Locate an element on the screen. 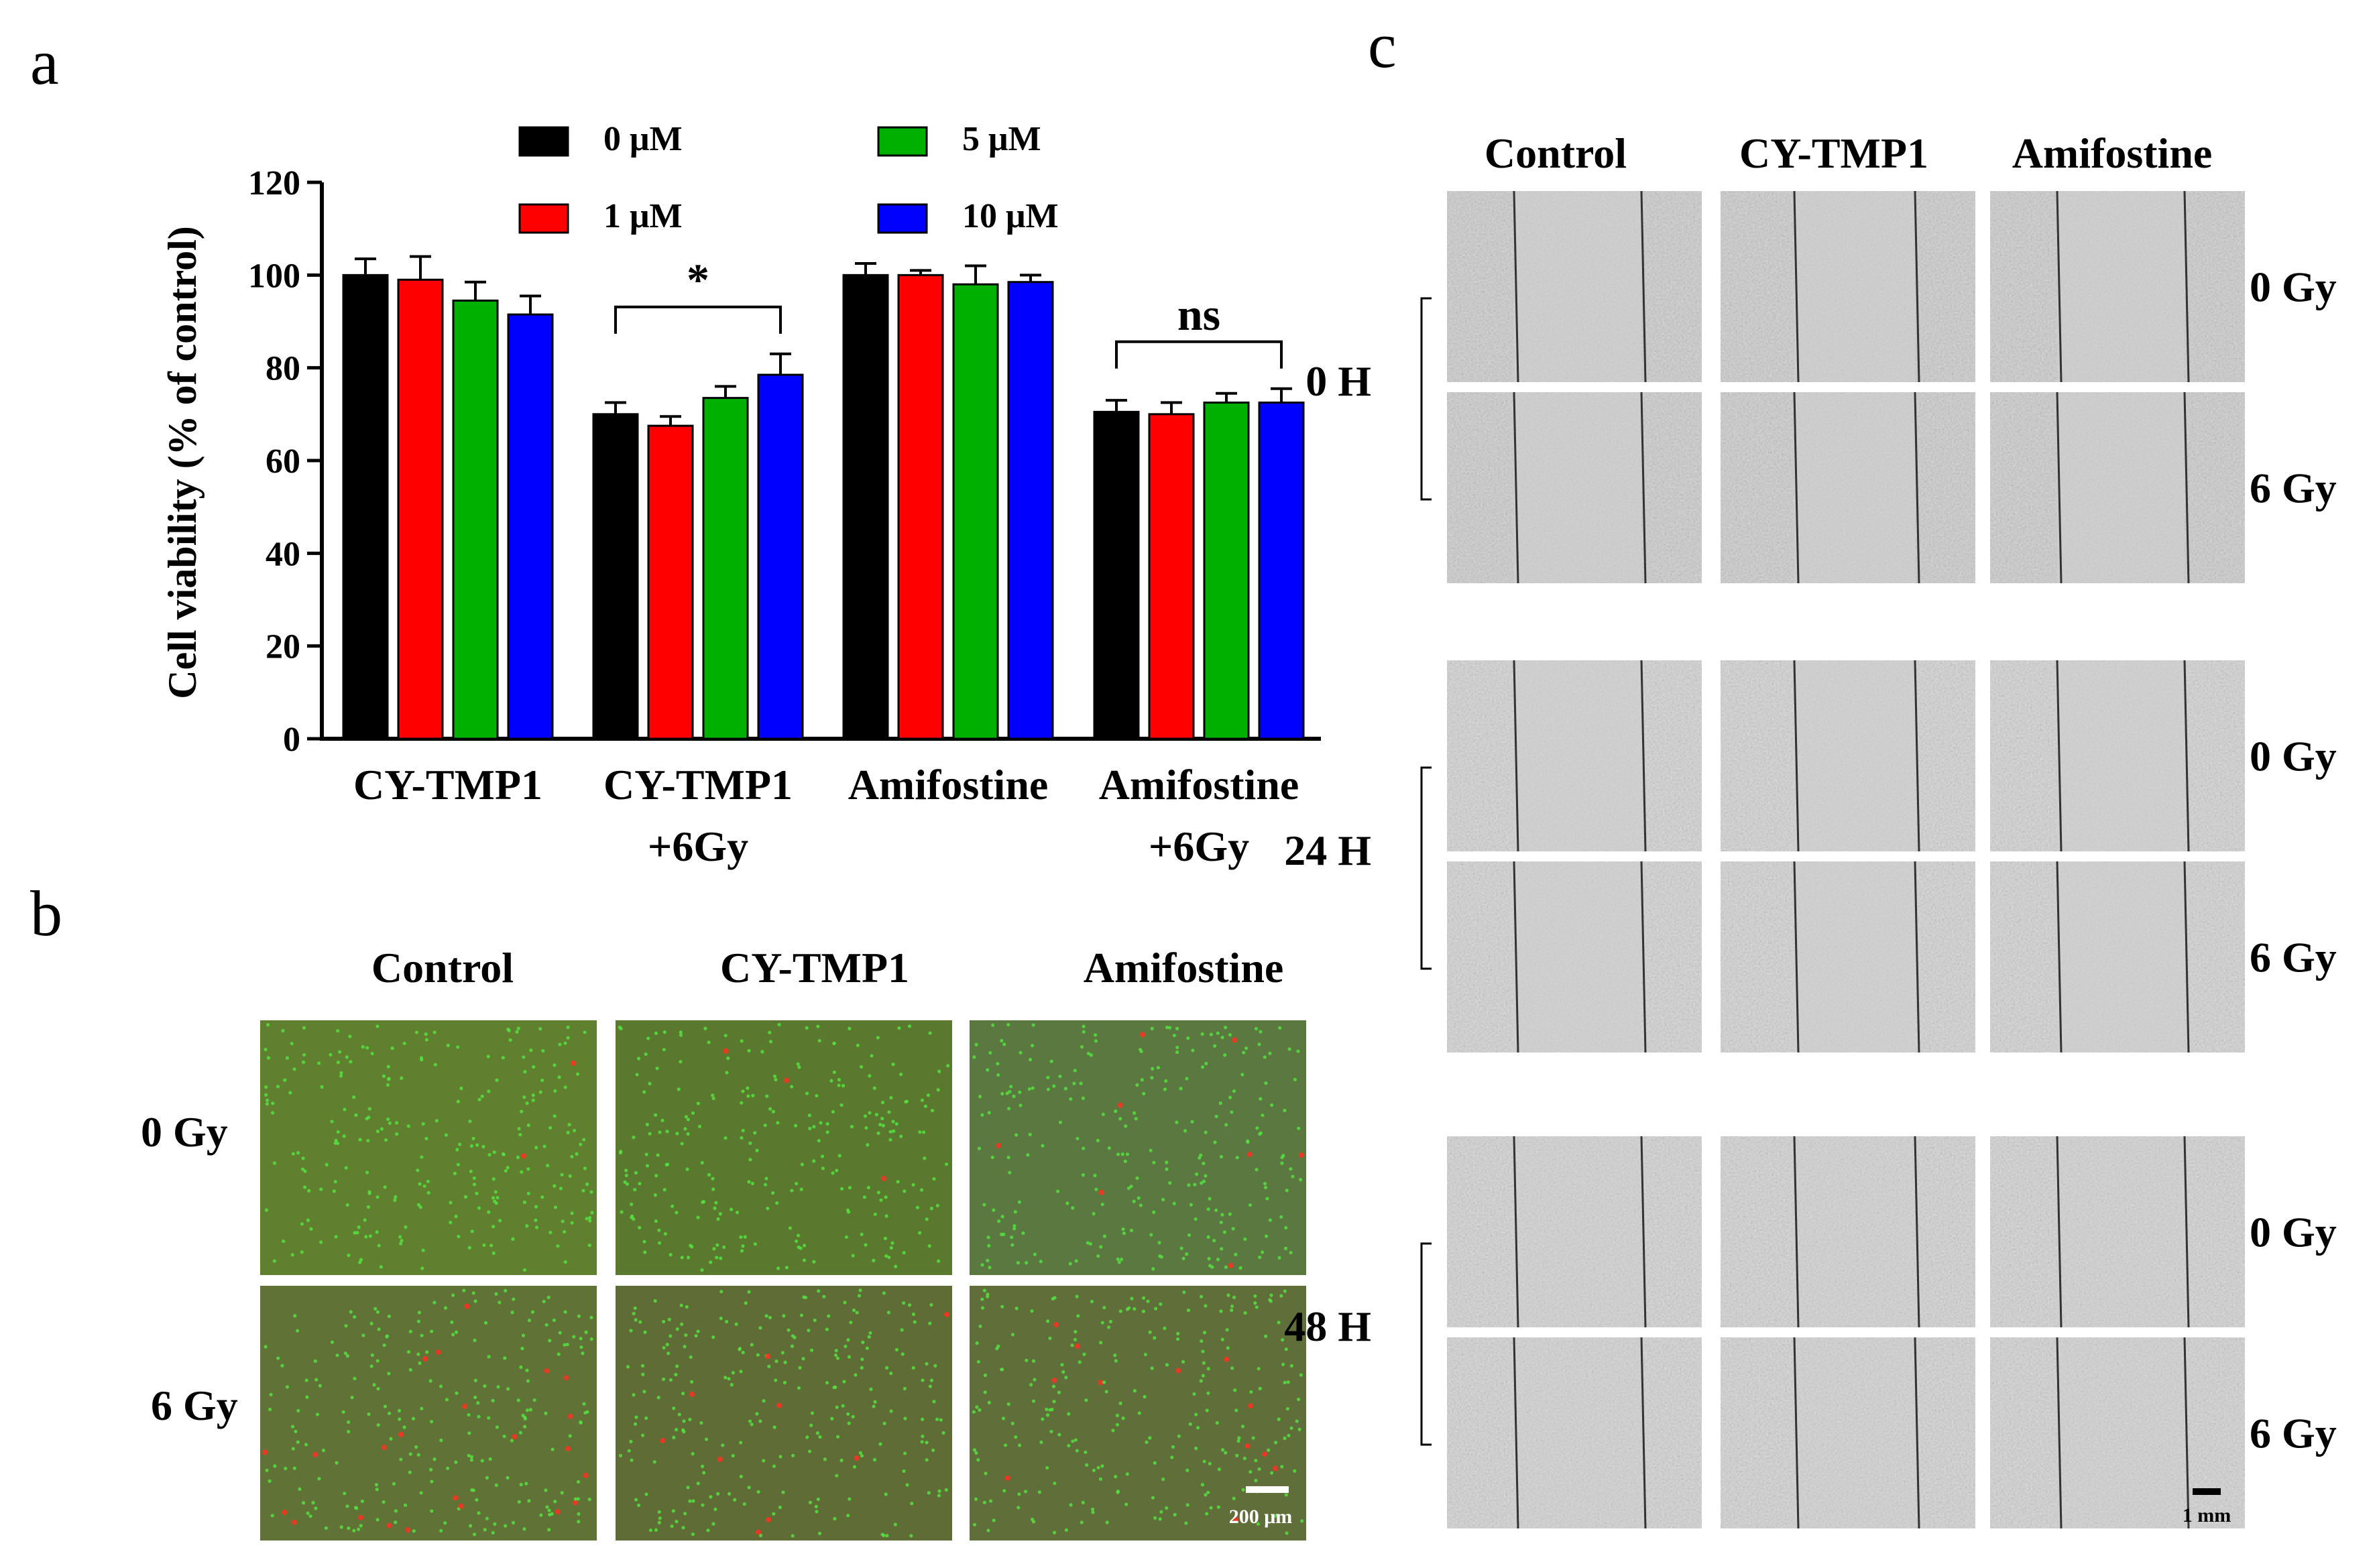 The height and width of the screenshot is (1568, 2379). x-category-label: Amifostine is located at coordinates (1199, 785).